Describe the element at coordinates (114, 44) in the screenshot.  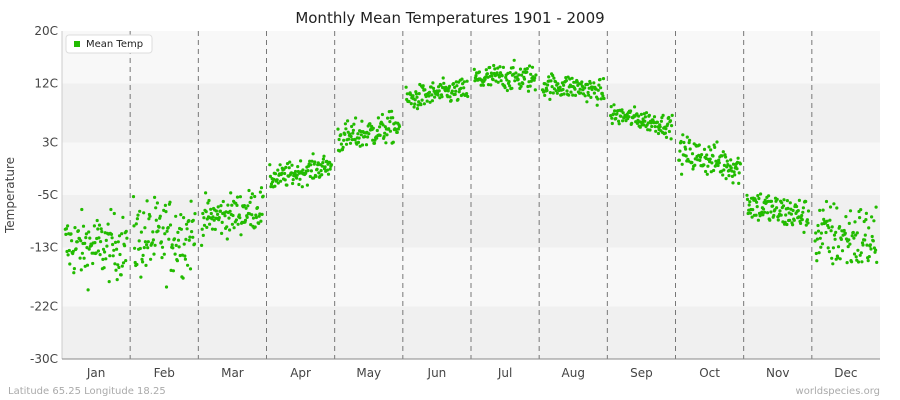
I see `legend-label: Mean Temp` at that location.